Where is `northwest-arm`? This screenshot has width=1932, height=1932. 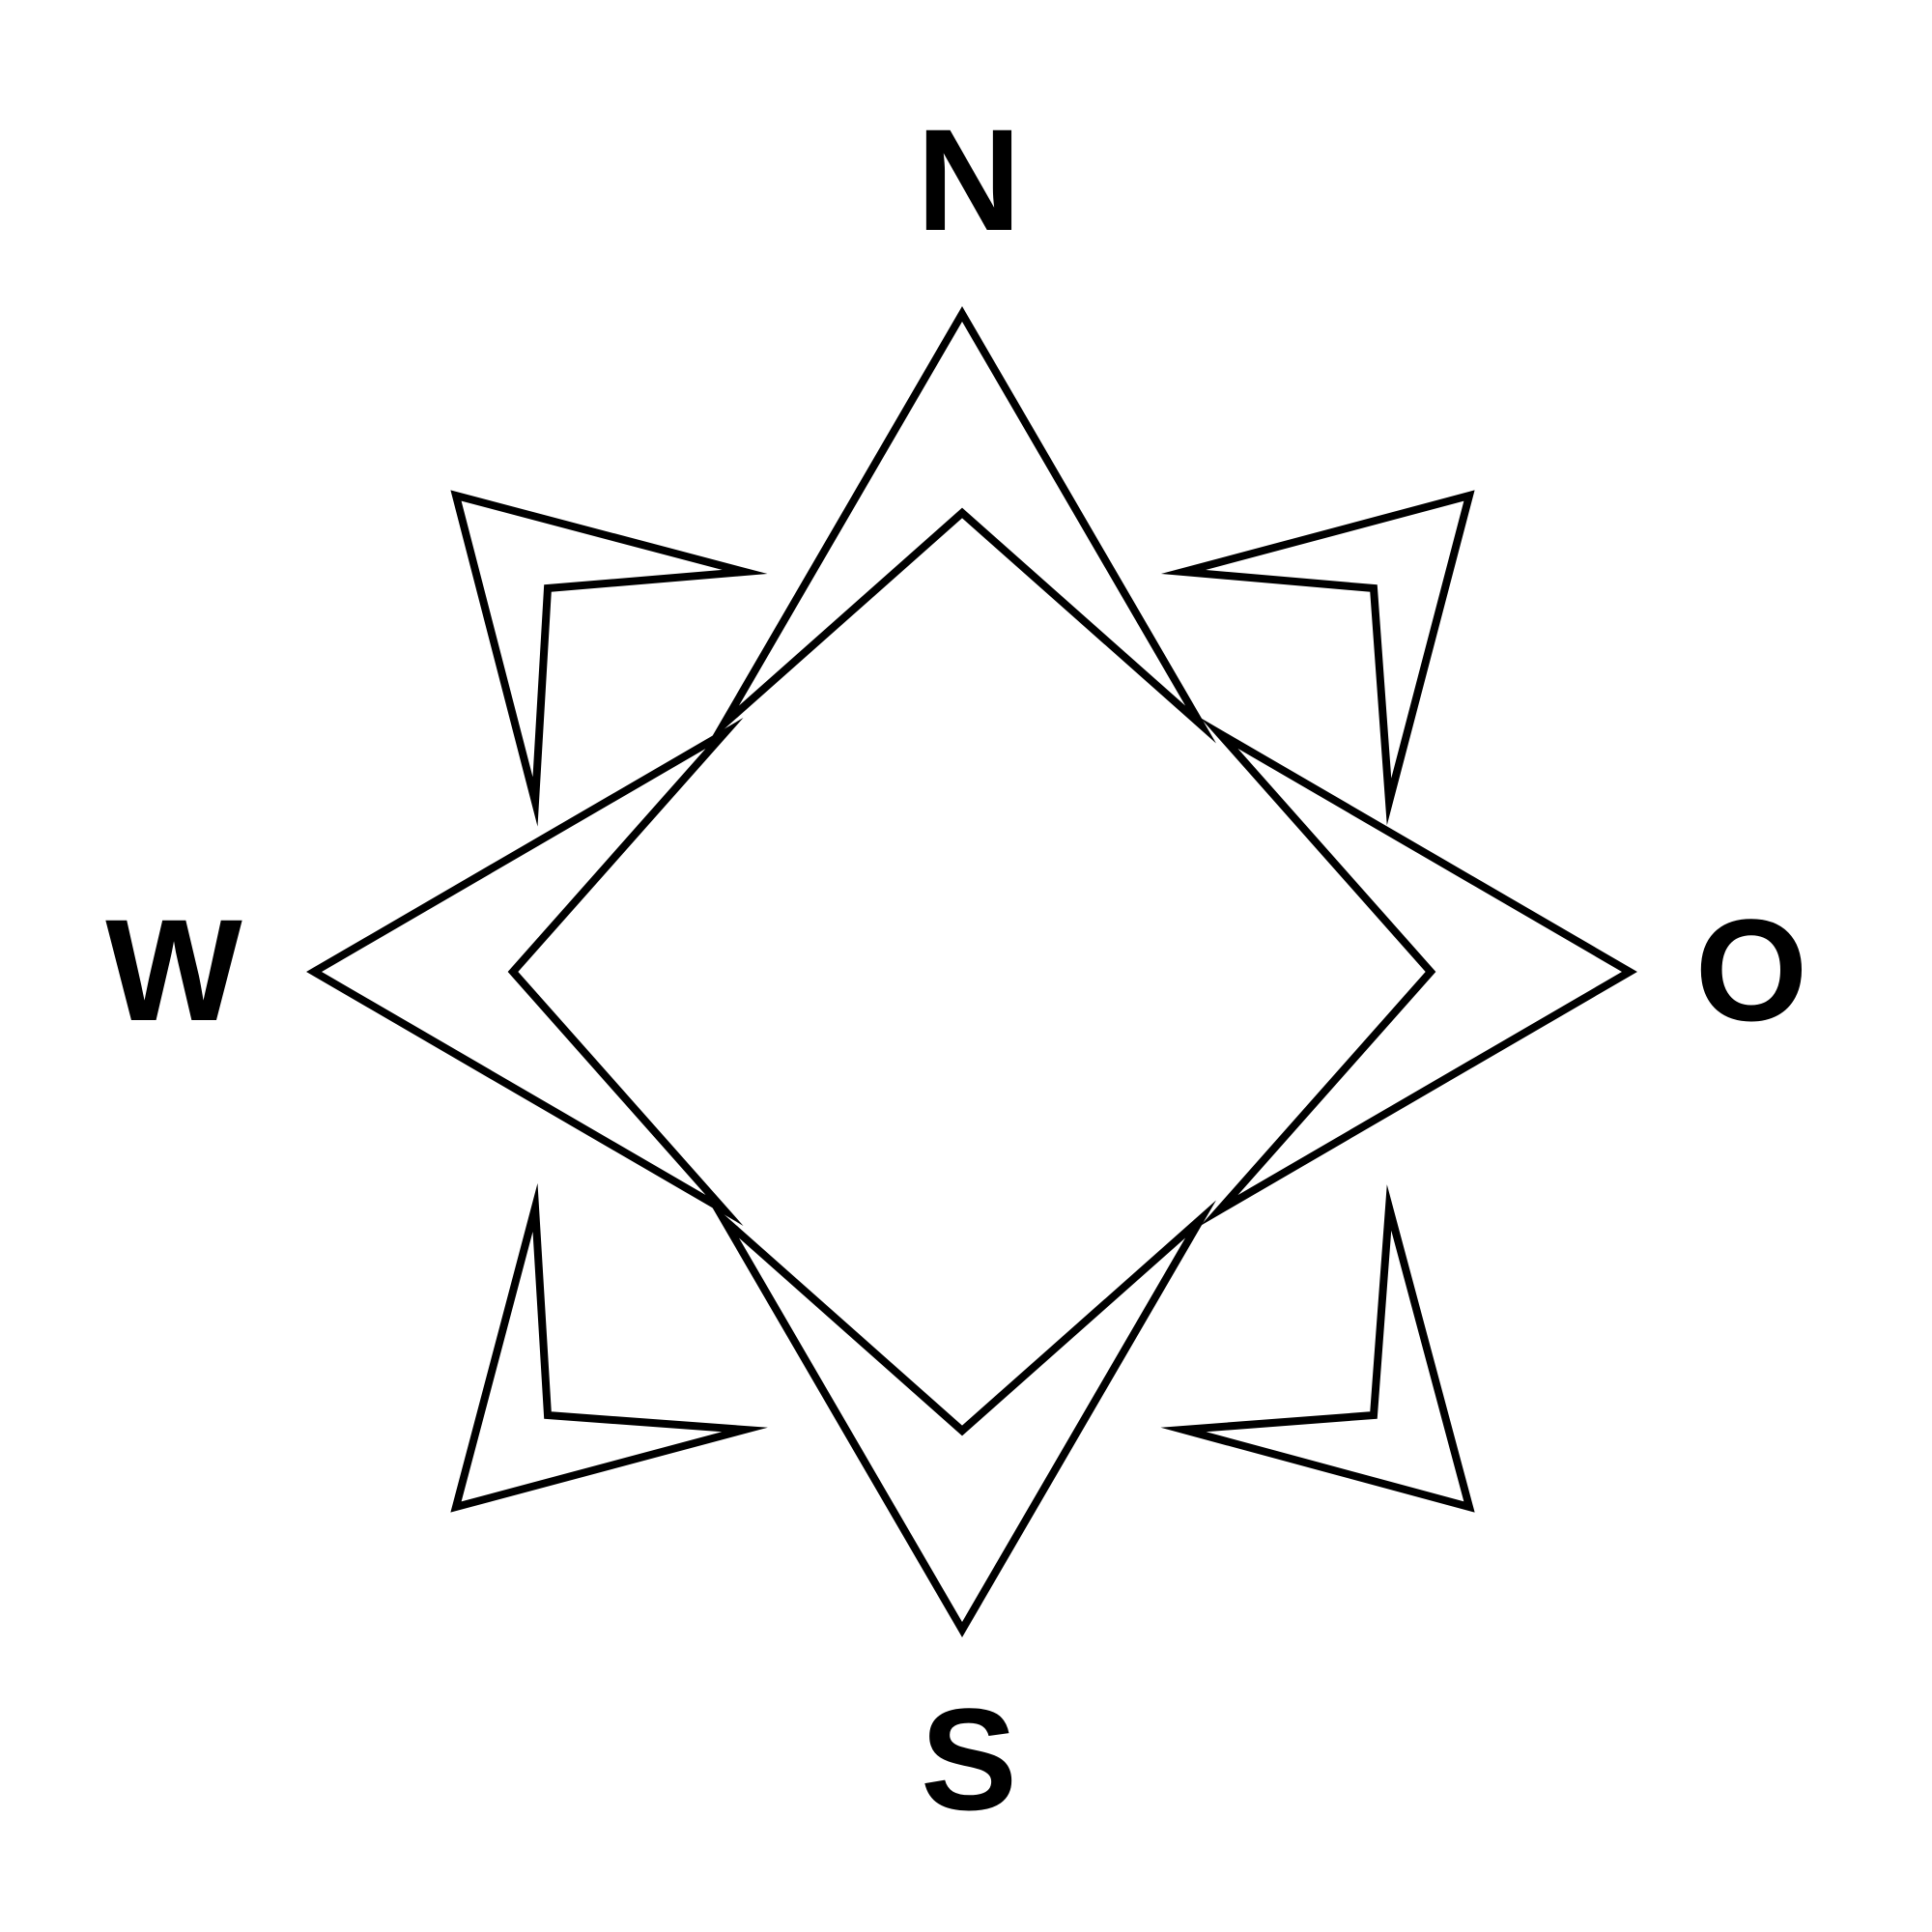
northwest-arm is located at coordinates (609, 658).